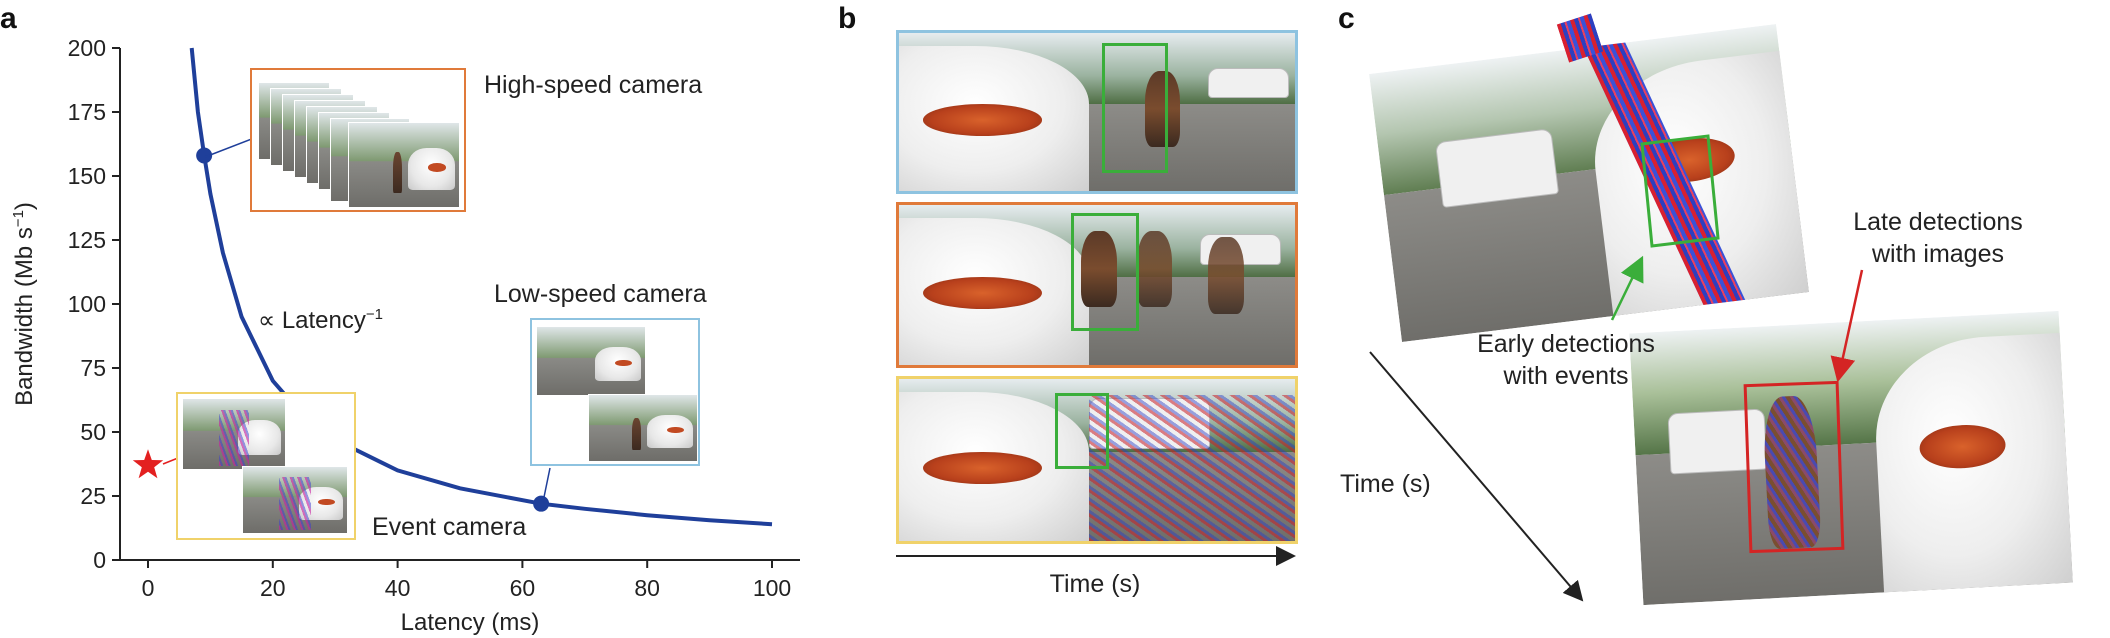 The height and width of the screenshot is (638, 2110). I want to click on high-speed-frames-box, so click(358, 140).